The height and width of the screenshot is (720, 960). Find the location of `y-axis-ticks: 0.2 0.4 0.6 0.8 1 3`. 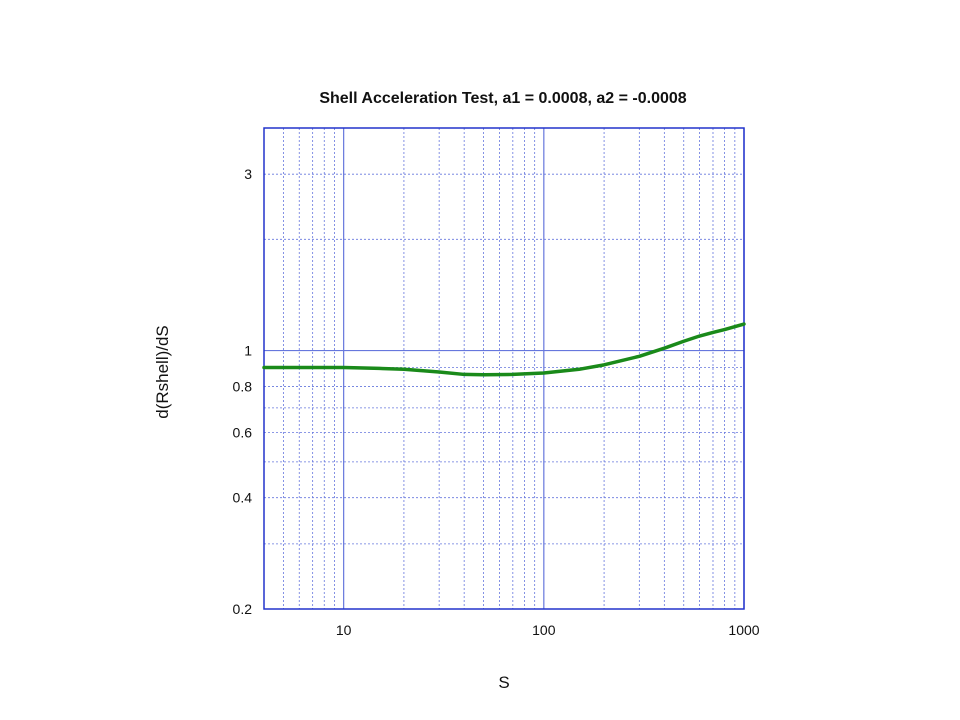

y-axis-ticks: 0.2 0.4 0.6 0.8 1 3 is located at coordinates (243, 391).